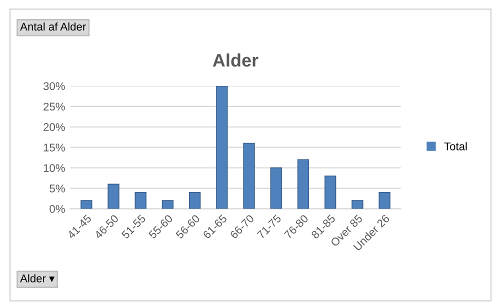  What do you see at coordinates (57, 188) in the screenshot?
I see `y-tick-label: 5%` at bounding box center [57, 188].